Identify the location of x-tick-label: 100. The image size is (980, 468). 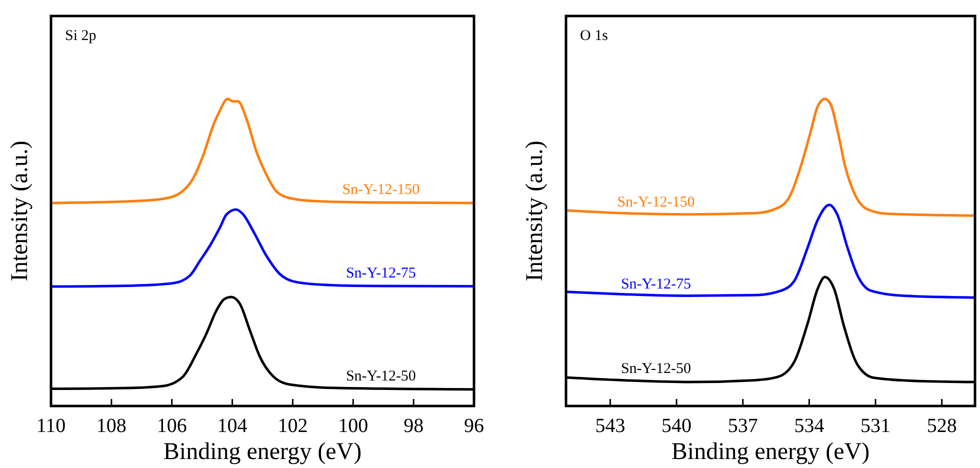
(353, 426).